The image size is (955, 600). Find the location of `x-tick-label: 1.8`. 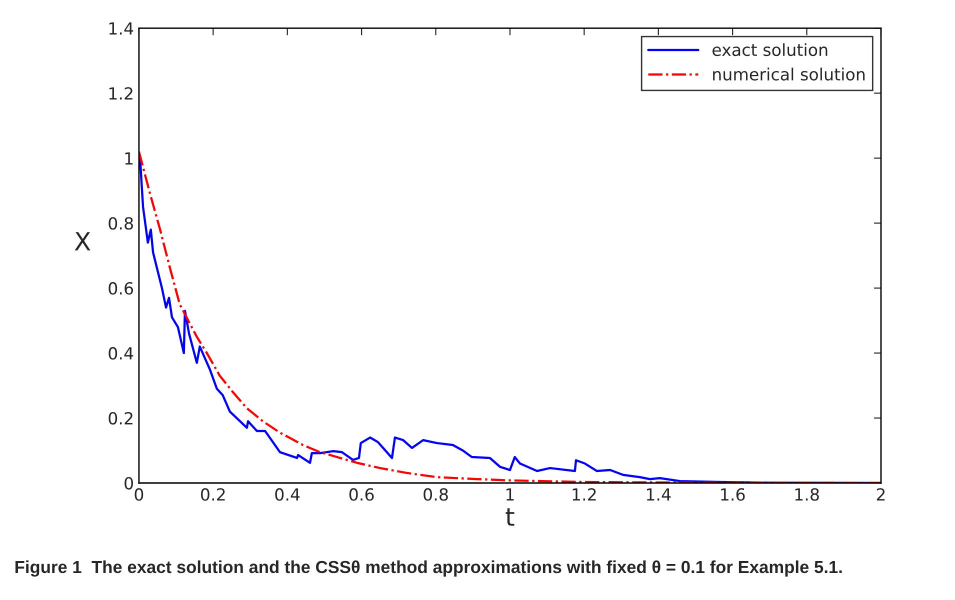

x-tick-label: 1.8 is located at coordinates (807, 494).